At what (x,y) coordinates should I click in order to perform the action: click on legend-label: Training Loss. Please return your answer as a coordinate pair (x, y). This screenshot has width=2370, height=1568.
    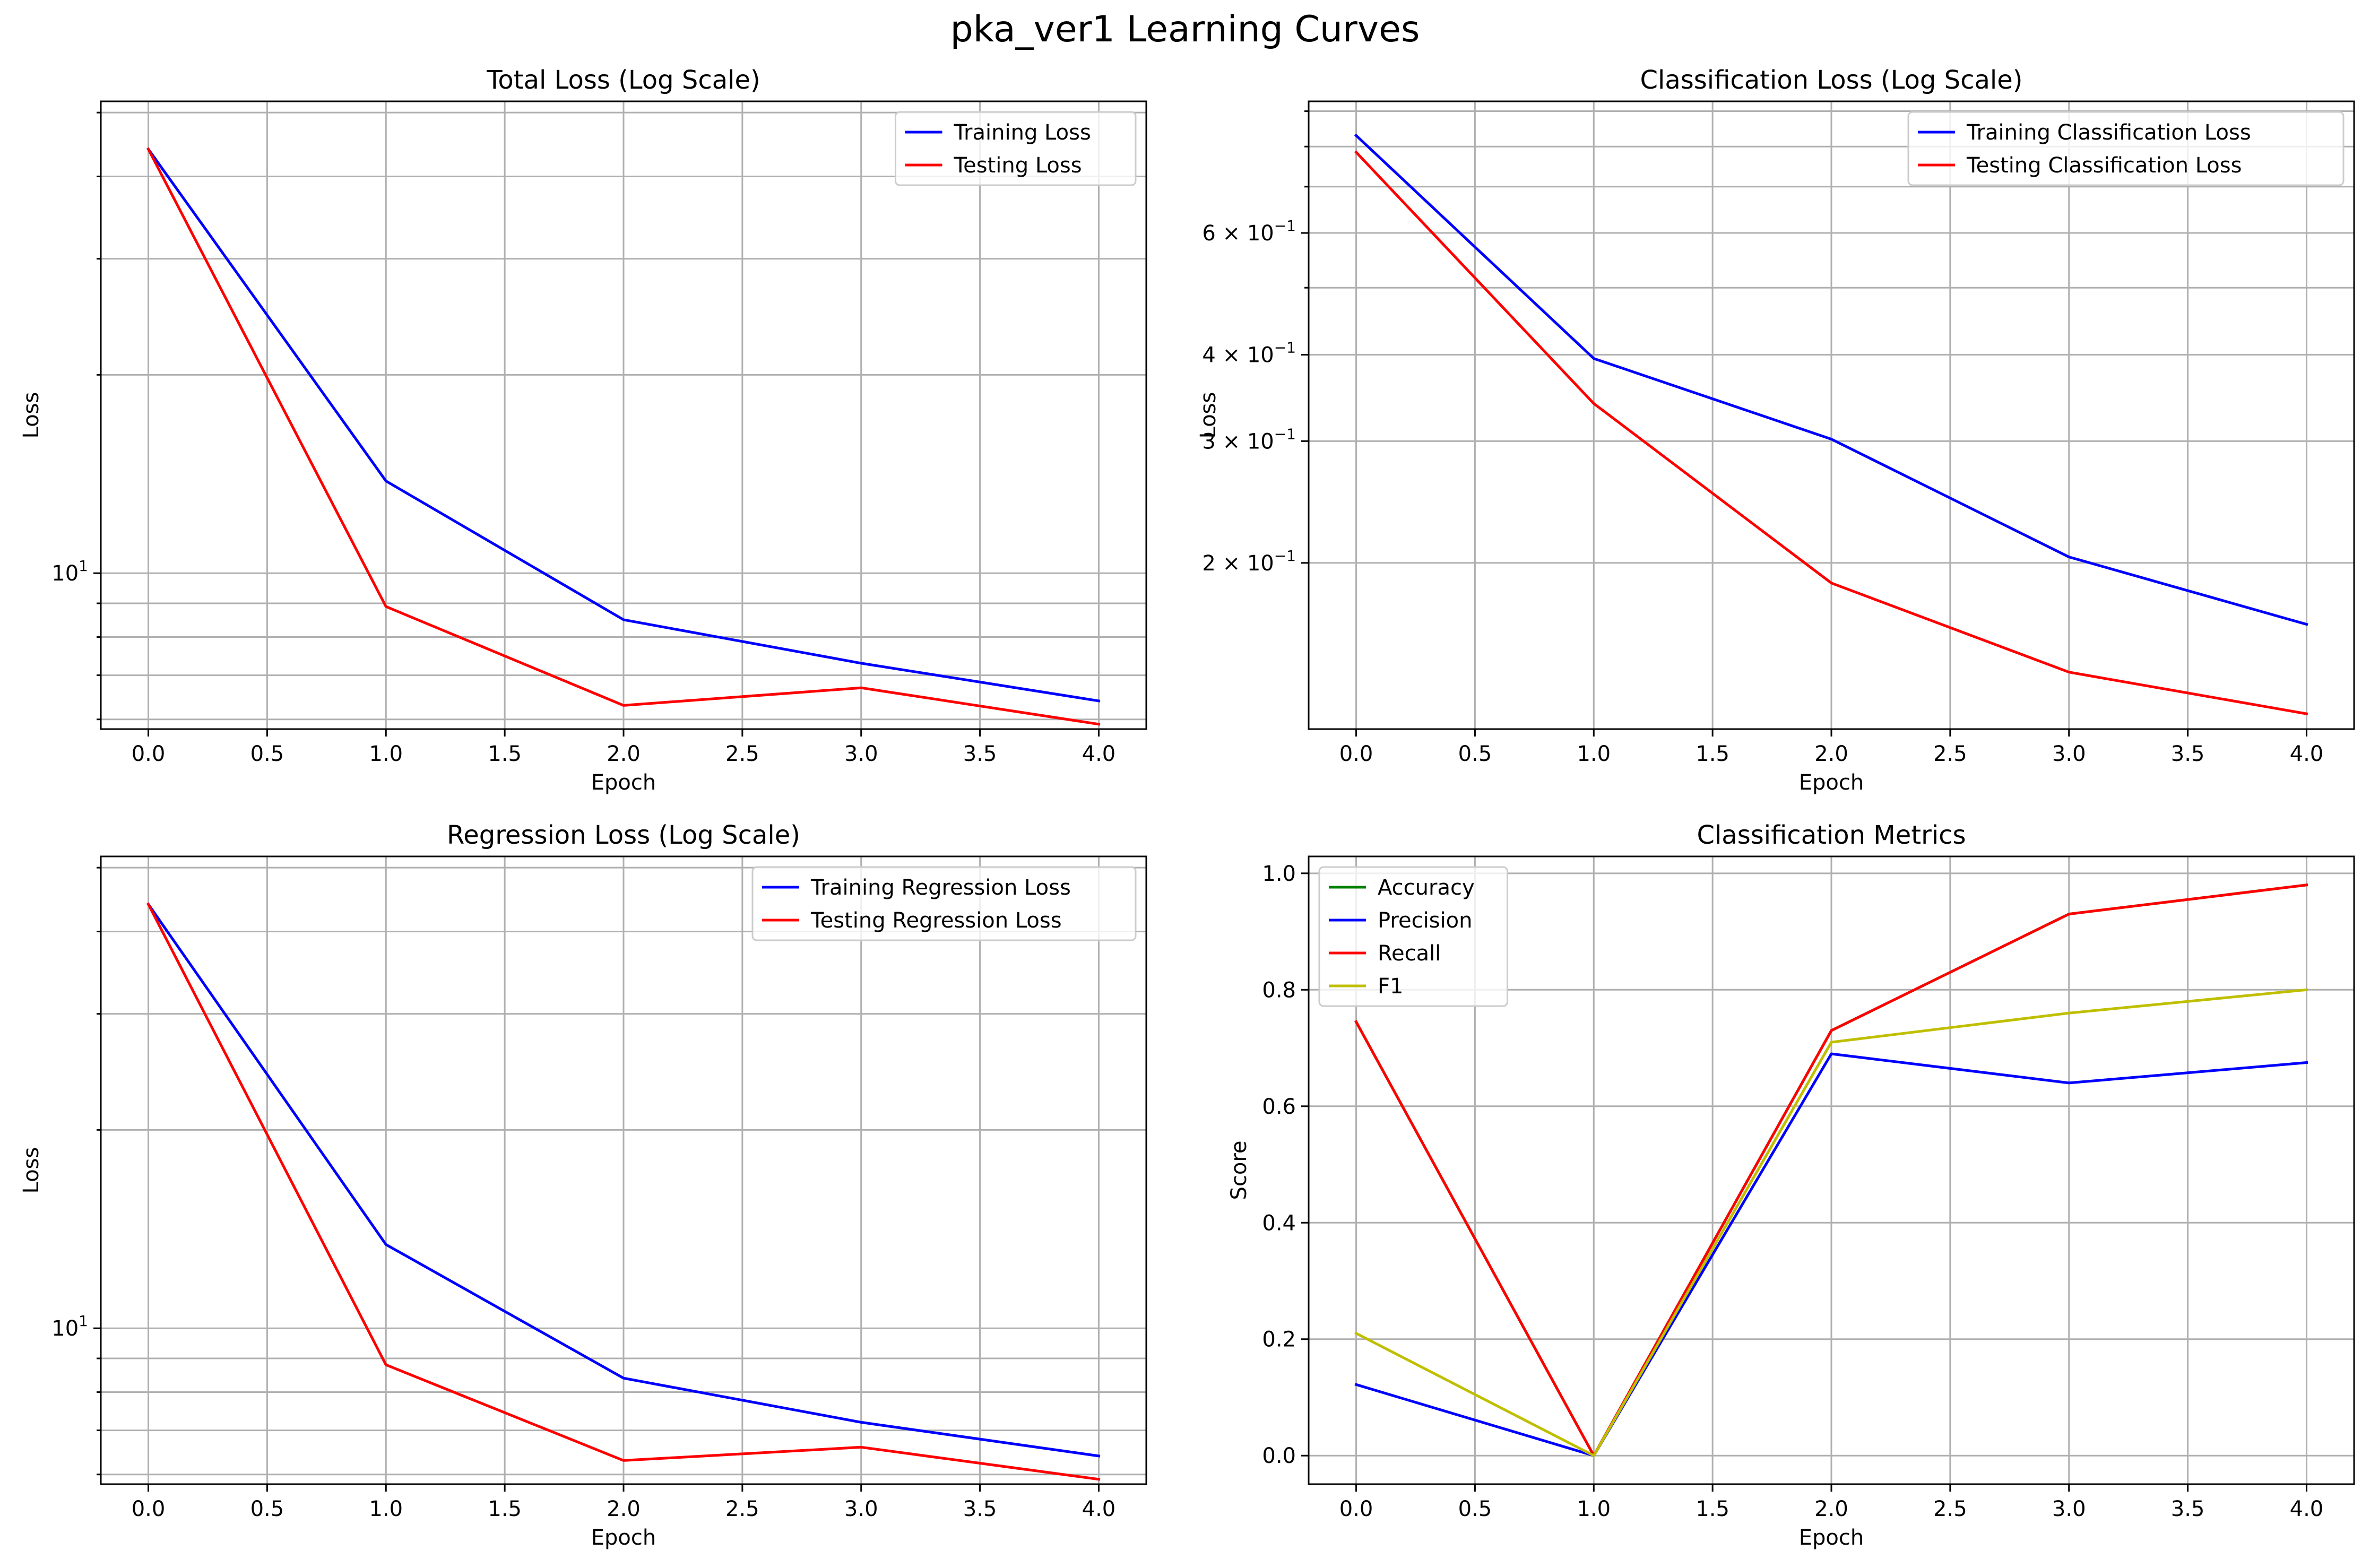
    Looking at the image, I should click on (1022, 132).